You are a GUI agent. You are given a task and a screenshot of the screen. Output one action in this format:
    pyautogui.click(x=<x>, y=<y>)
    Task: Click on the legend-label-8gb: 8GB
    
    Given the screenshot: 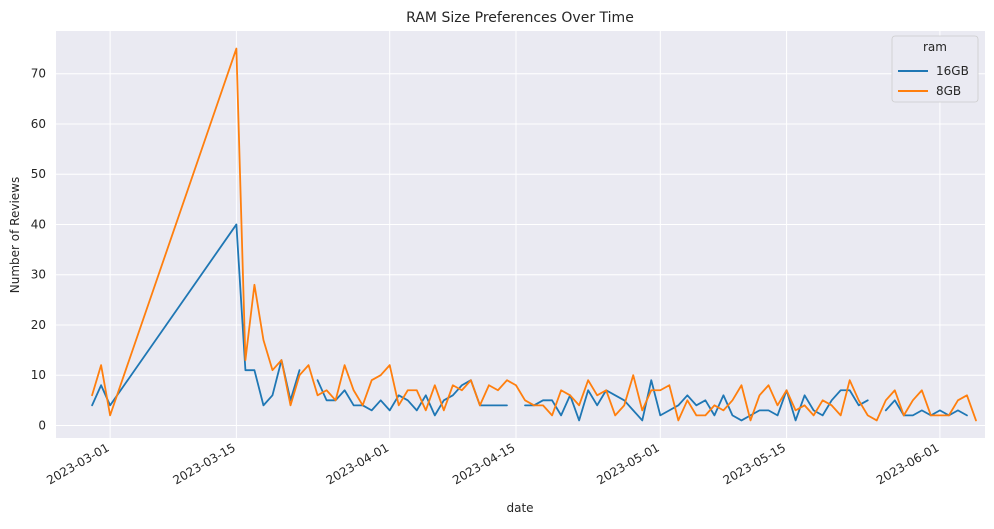 What is the action you would take?
    pyautogui.click(x=948, y=91)
    